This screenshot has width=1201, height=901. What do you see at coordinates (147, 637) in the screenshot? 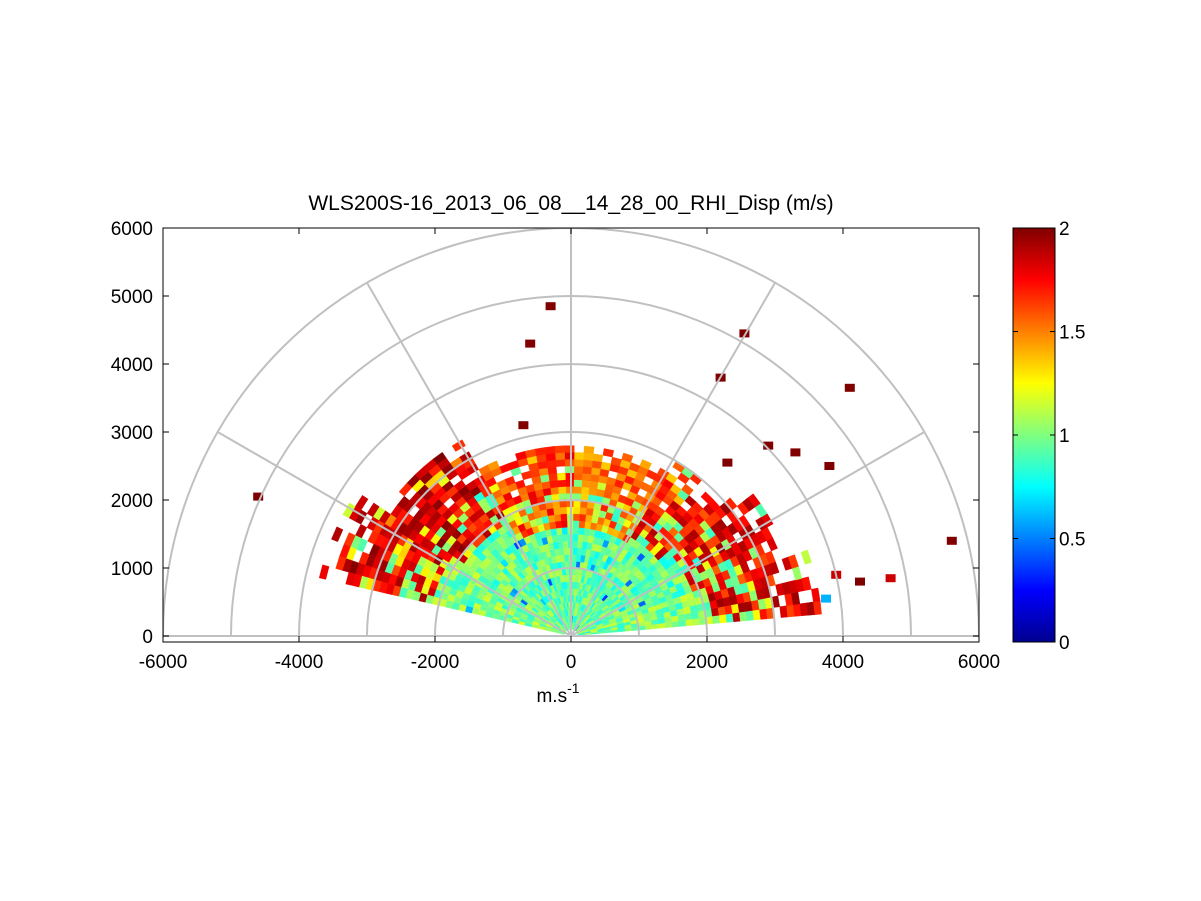
I see `y-tick-label: 0` at bounding box center [147, 637].